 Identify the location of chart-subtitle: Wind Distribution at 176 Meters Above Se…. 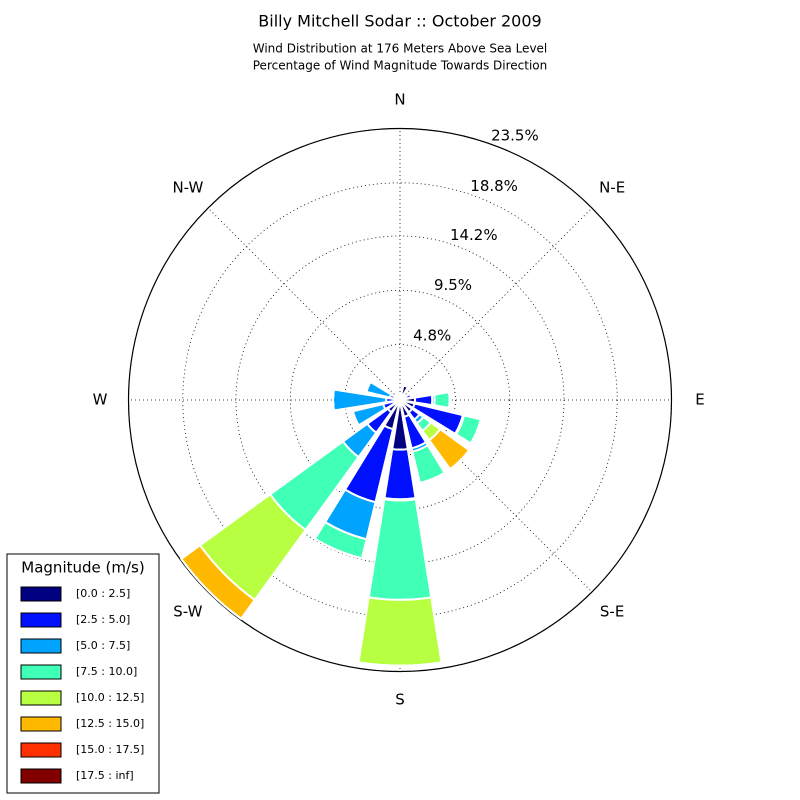
(400, 49).